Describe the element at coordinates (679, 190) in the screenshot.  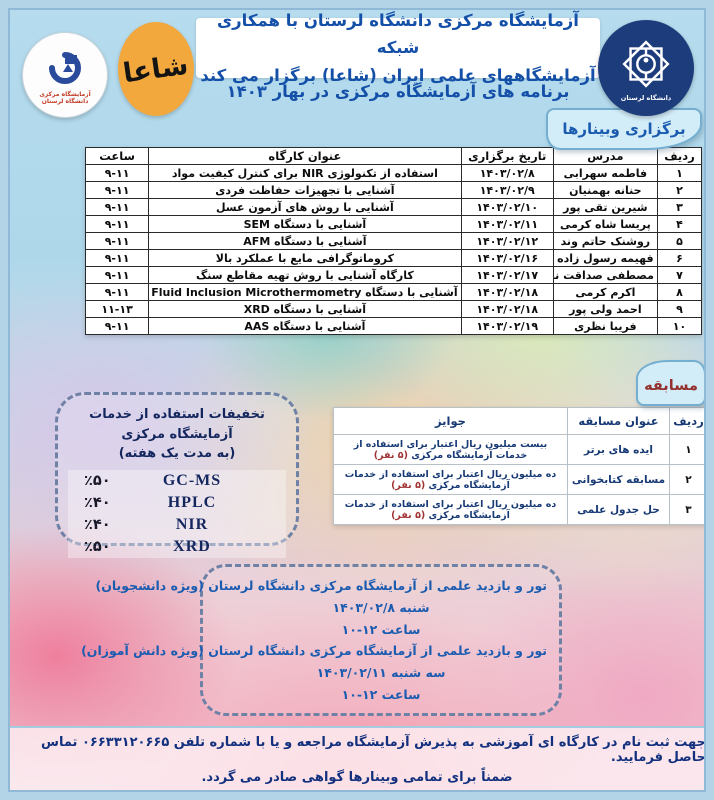
I see `webinar-row-number: ۲` at that location.